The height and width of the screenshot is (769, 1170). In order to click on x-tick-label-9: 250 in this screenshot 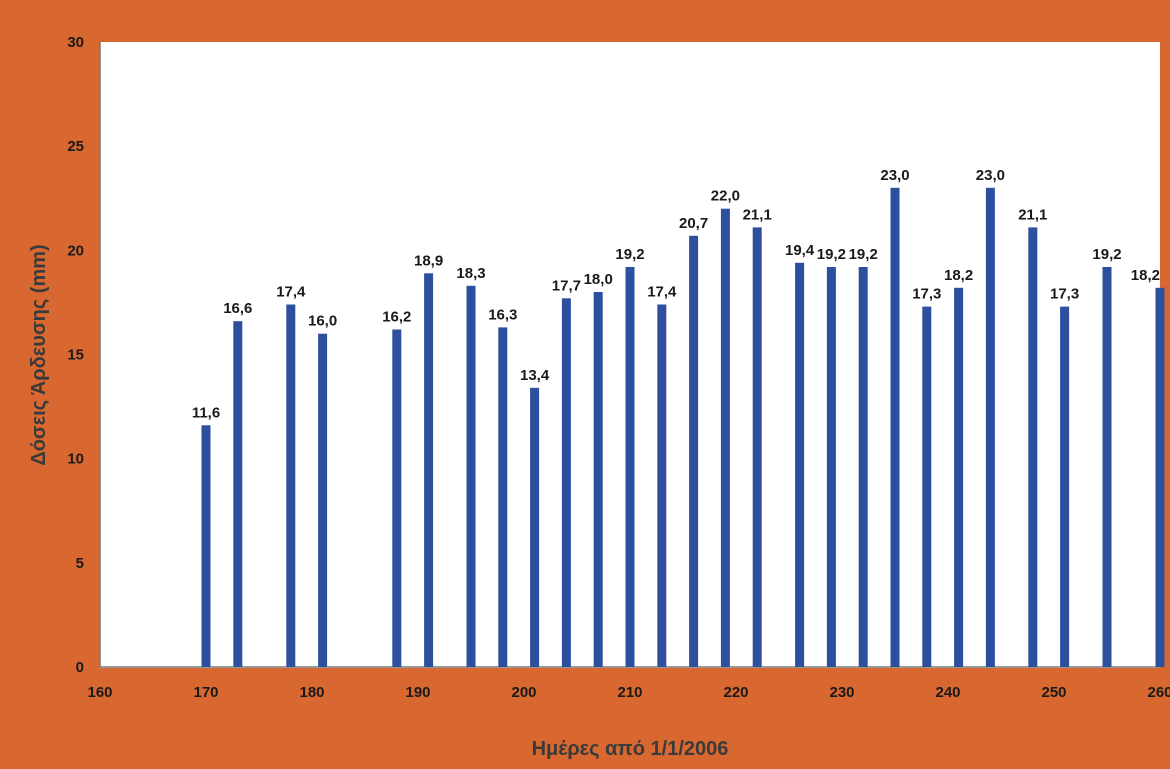, I will do `click(1053, 692)`.